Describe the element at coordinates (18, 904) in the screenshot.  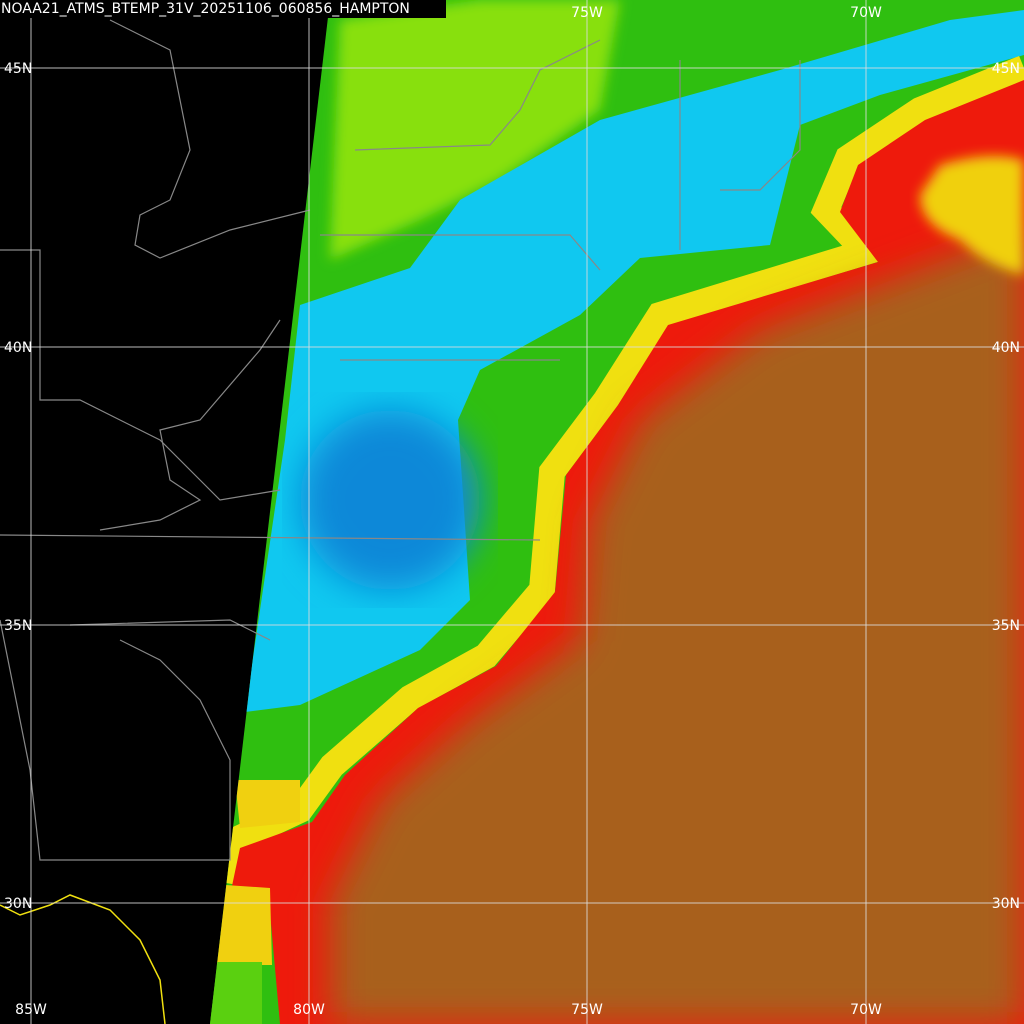
I see `left-label: 30N` at that location.